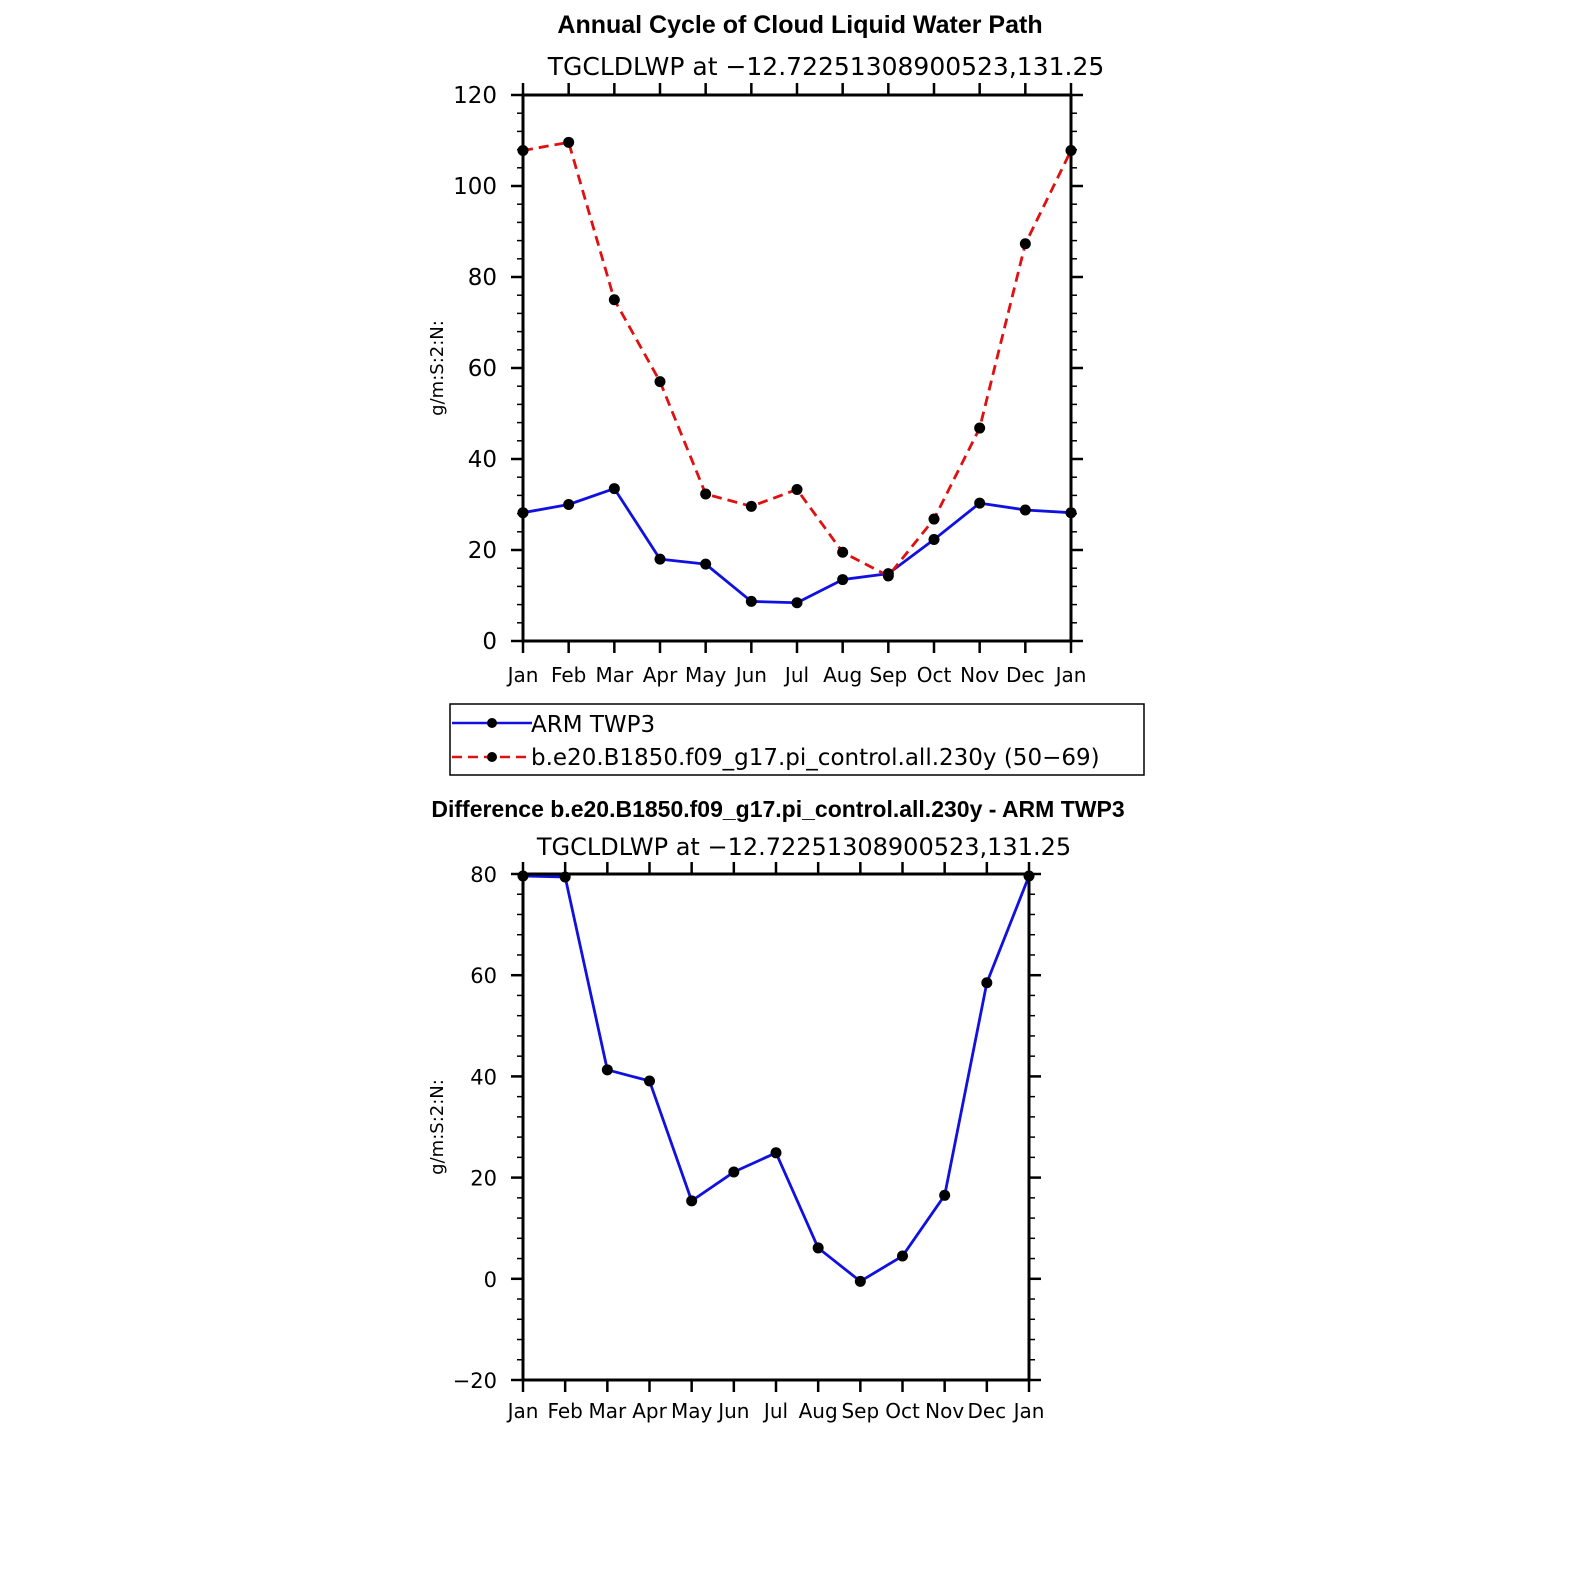  I want to click on y-tick-label: −20, so click(475, 1381).